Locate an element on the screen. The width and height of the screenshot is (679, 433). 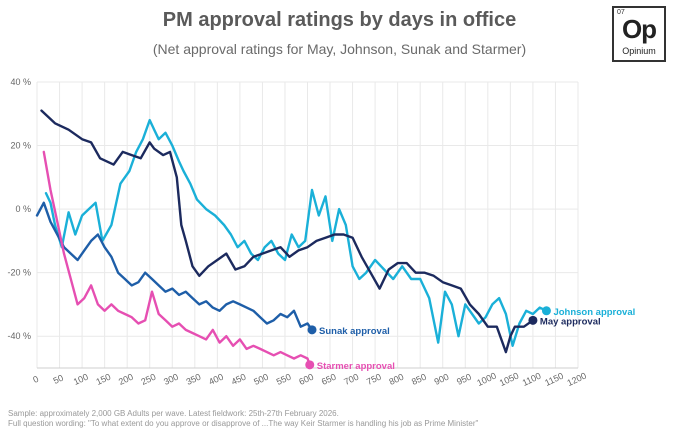
x-tick-label: 1150 is located at coordinates (554, 379).